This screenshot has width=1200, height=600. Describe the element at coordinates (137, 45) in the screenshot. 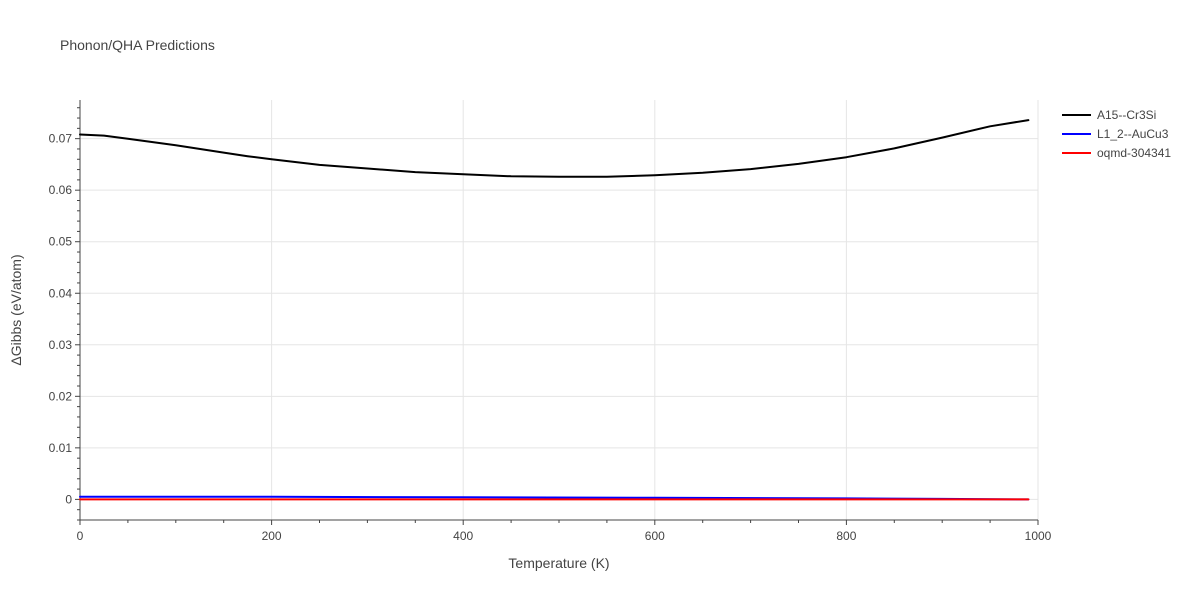

I see `chart-title: Phonon/QHA Predictions` at that location.